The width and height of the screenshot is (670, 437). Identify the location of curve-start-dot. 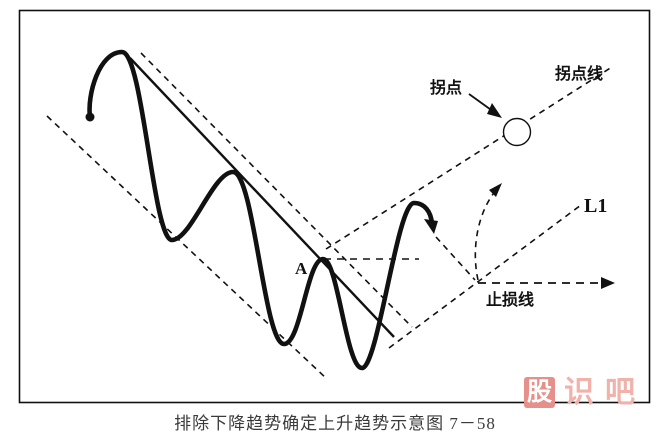
(90, 117).